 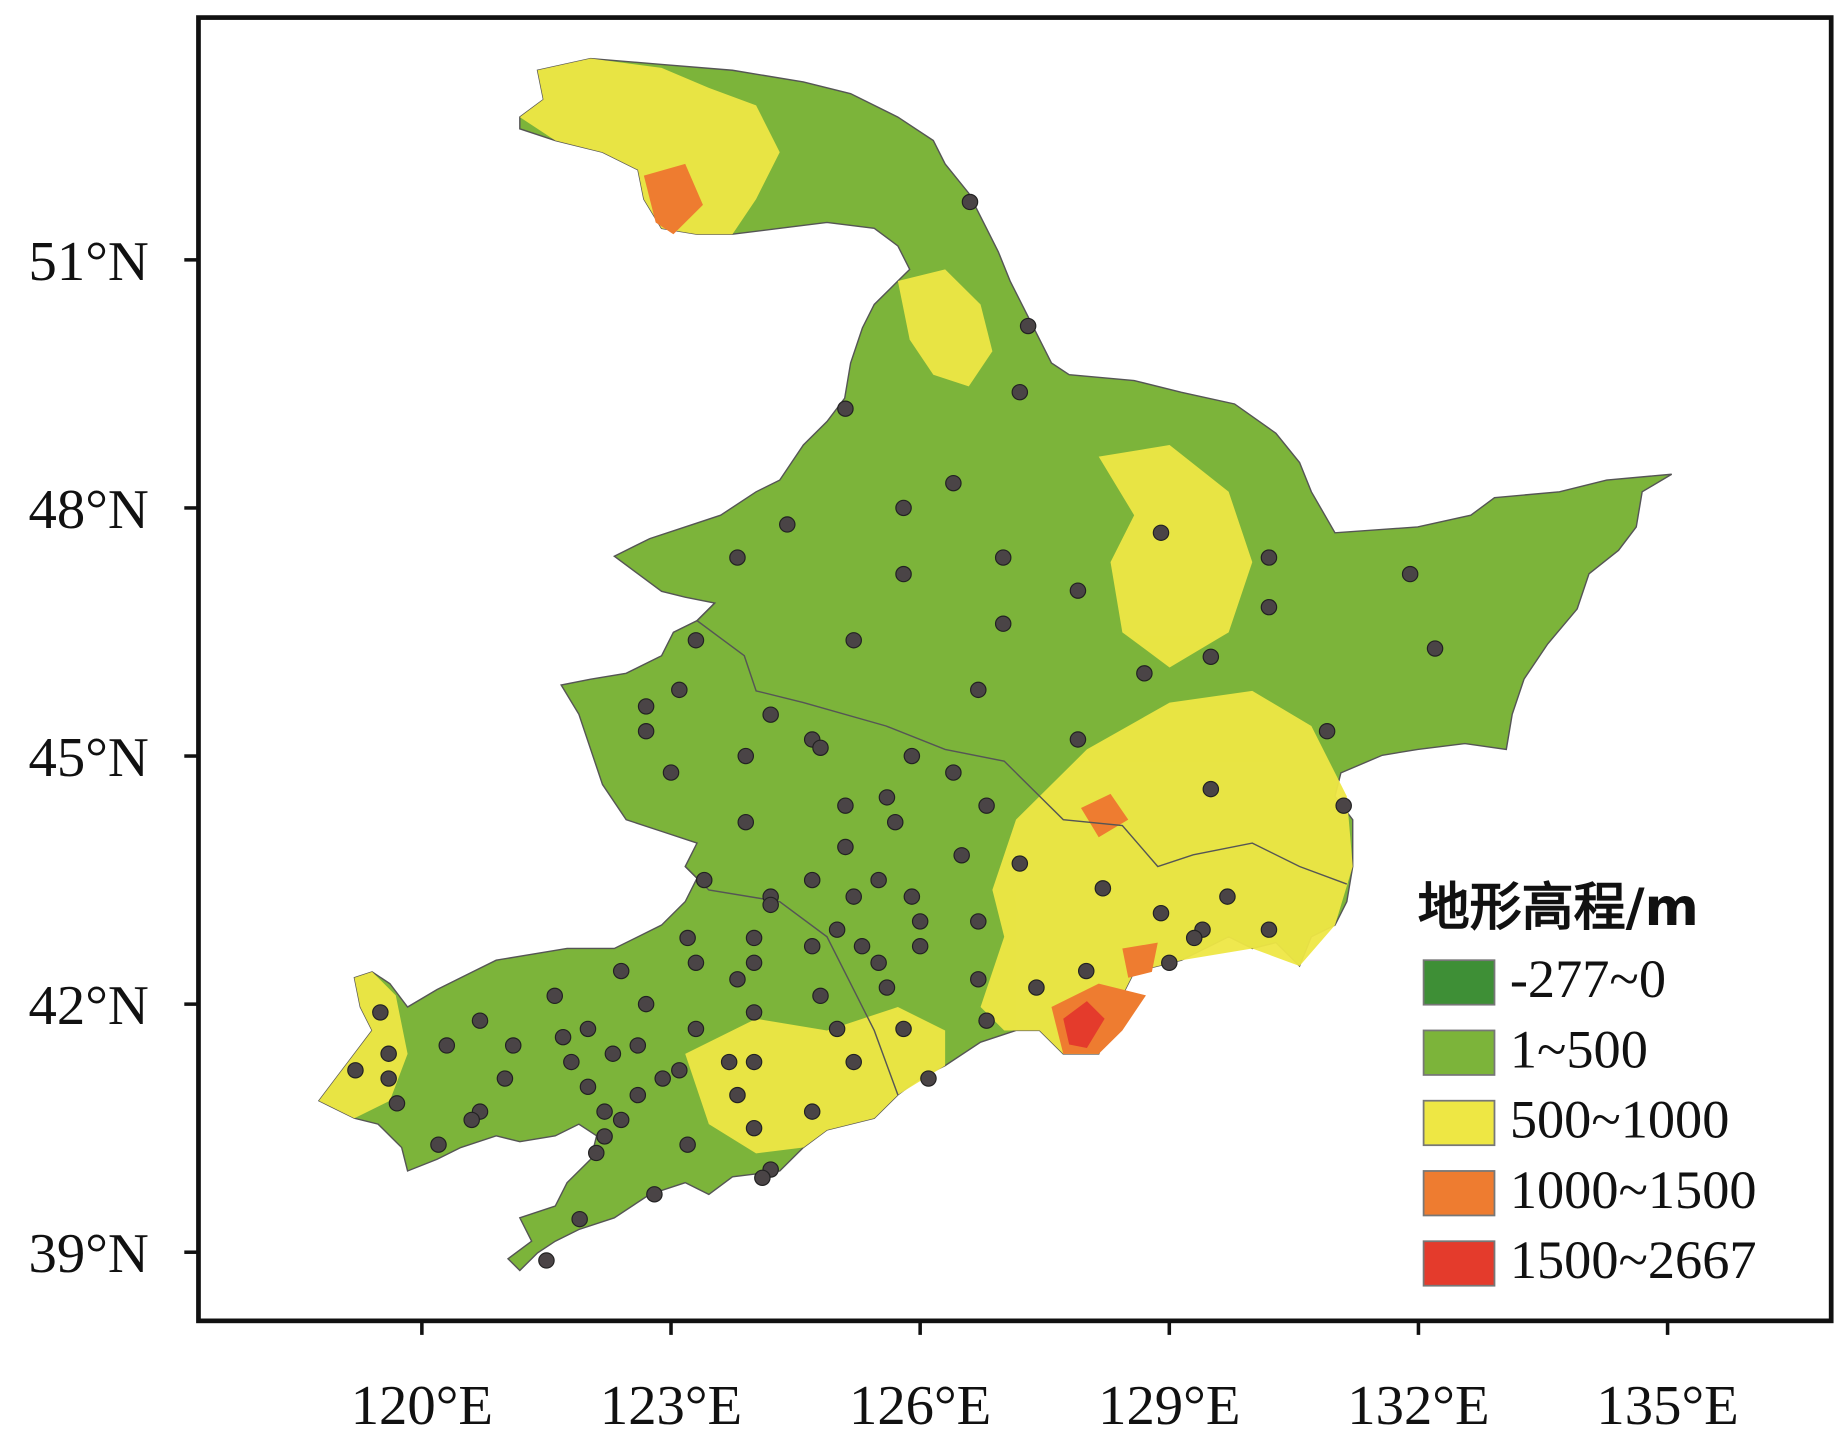 What do you see at coordinates (671, 1406) in the screenshot?
I see `x-tick-label: 123°E` at bounding box center [671, 1406].